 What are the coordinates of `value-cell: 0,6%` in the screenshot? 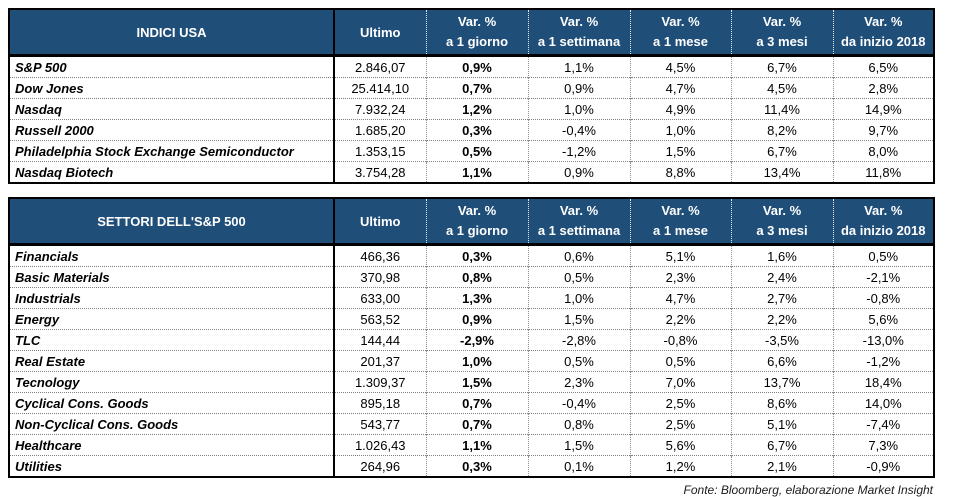 It's located at (578, 255).